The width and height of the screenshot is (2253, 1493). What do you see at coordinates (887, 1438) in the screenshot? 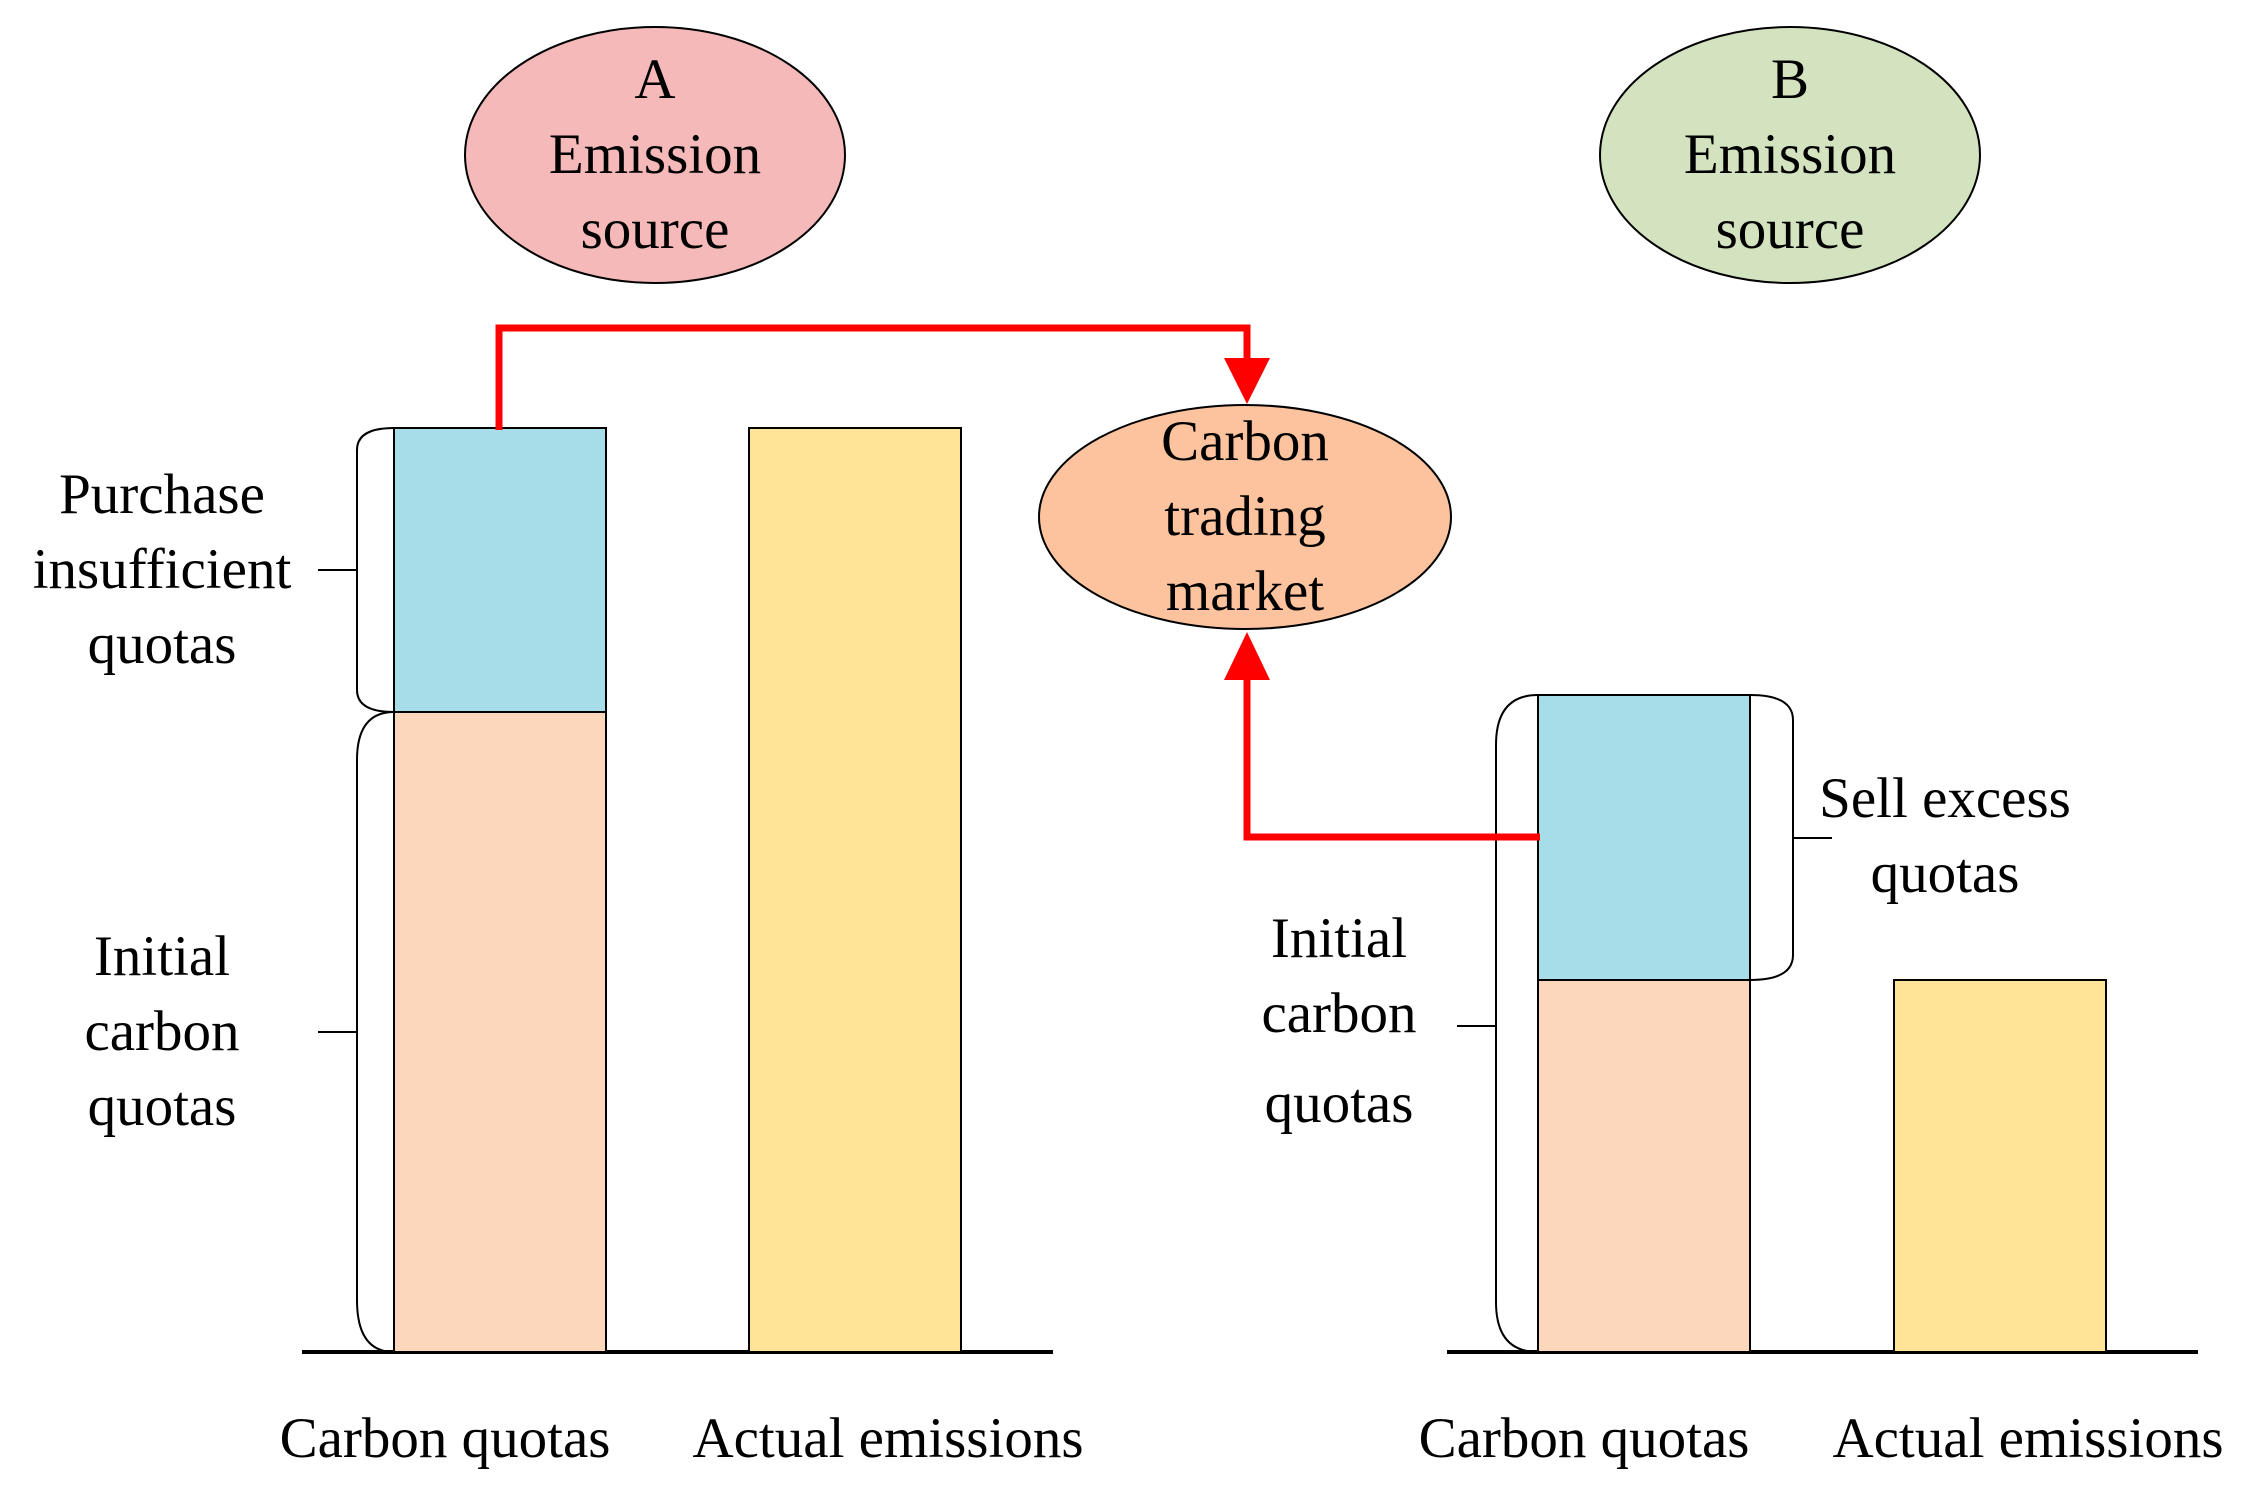
I see `left-x-label-actual-emissions: Actual emissions` at bounding box center [887, 1438].